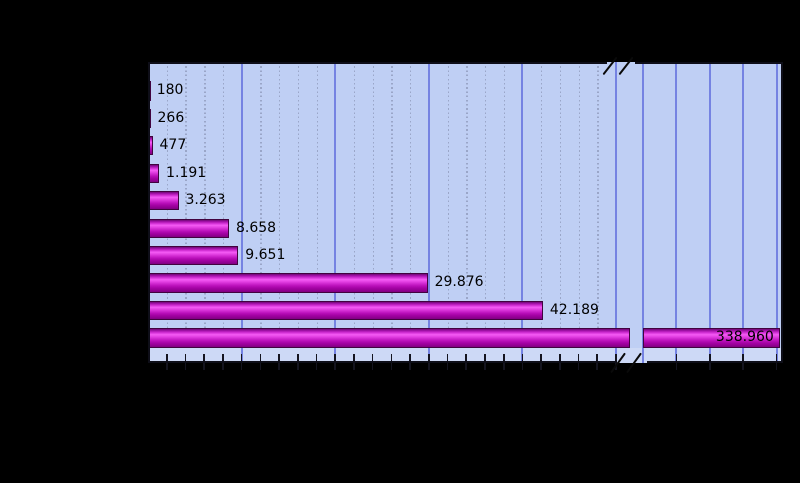 This screenshot has width=800, height=483. I want to click on plot-frame-right, so click(782, 212).